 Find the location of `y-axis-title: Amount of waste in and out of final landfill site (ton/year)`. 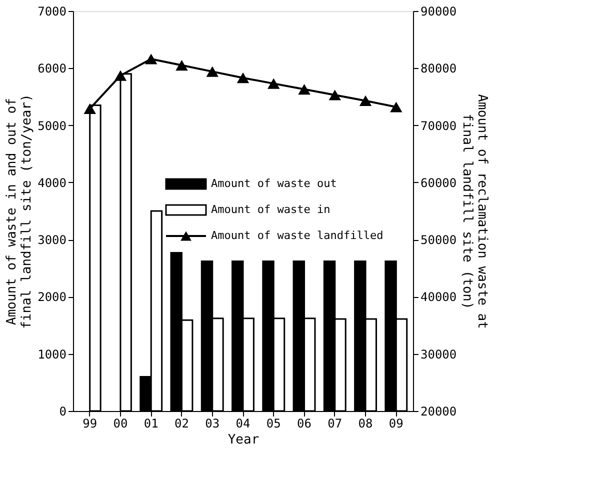

y-axis-title: Amount of waste in and out of final landfill site (ton/year) is located at coordinates (19, 211).